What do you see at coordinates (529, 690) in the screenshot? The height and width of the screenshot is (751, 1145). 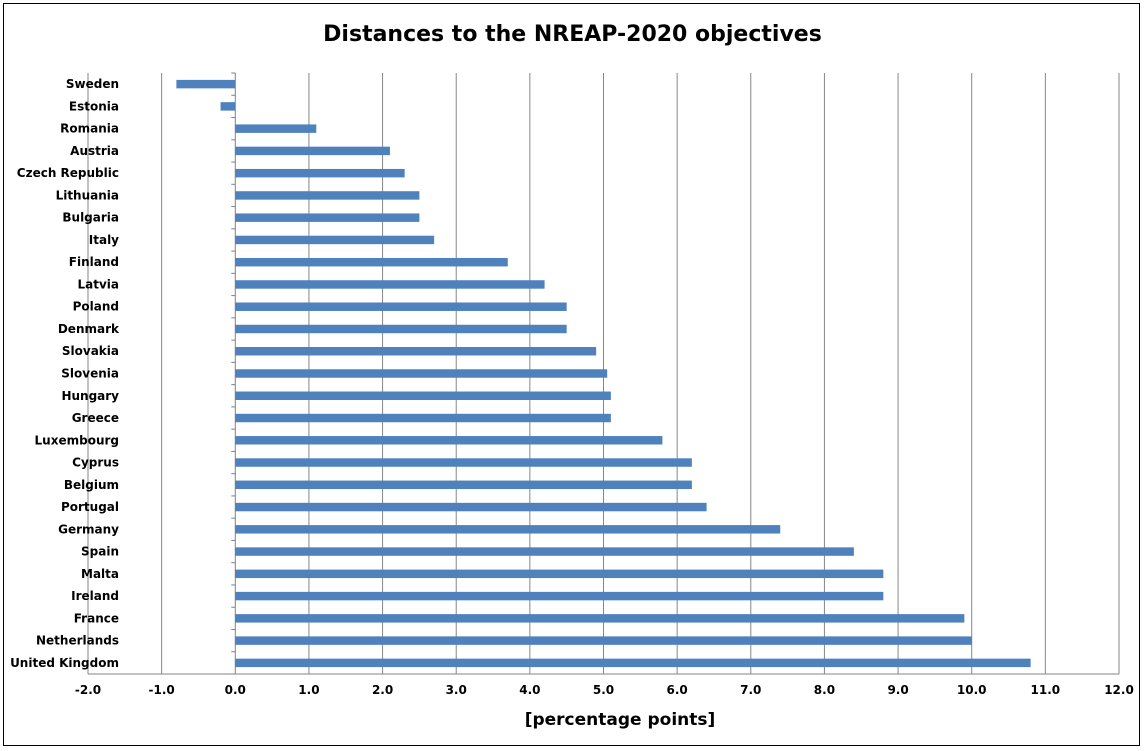 I see `x-tick-label: 4.0` at bounding box center [529, 690].